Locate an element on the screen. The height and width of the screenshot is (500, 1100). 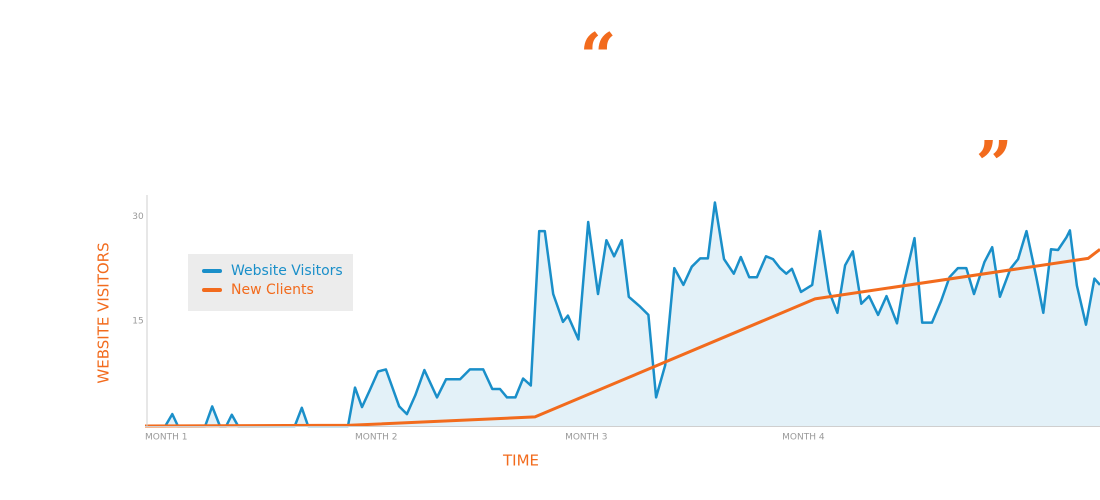
legend-box is located at coordinates (270, 282).